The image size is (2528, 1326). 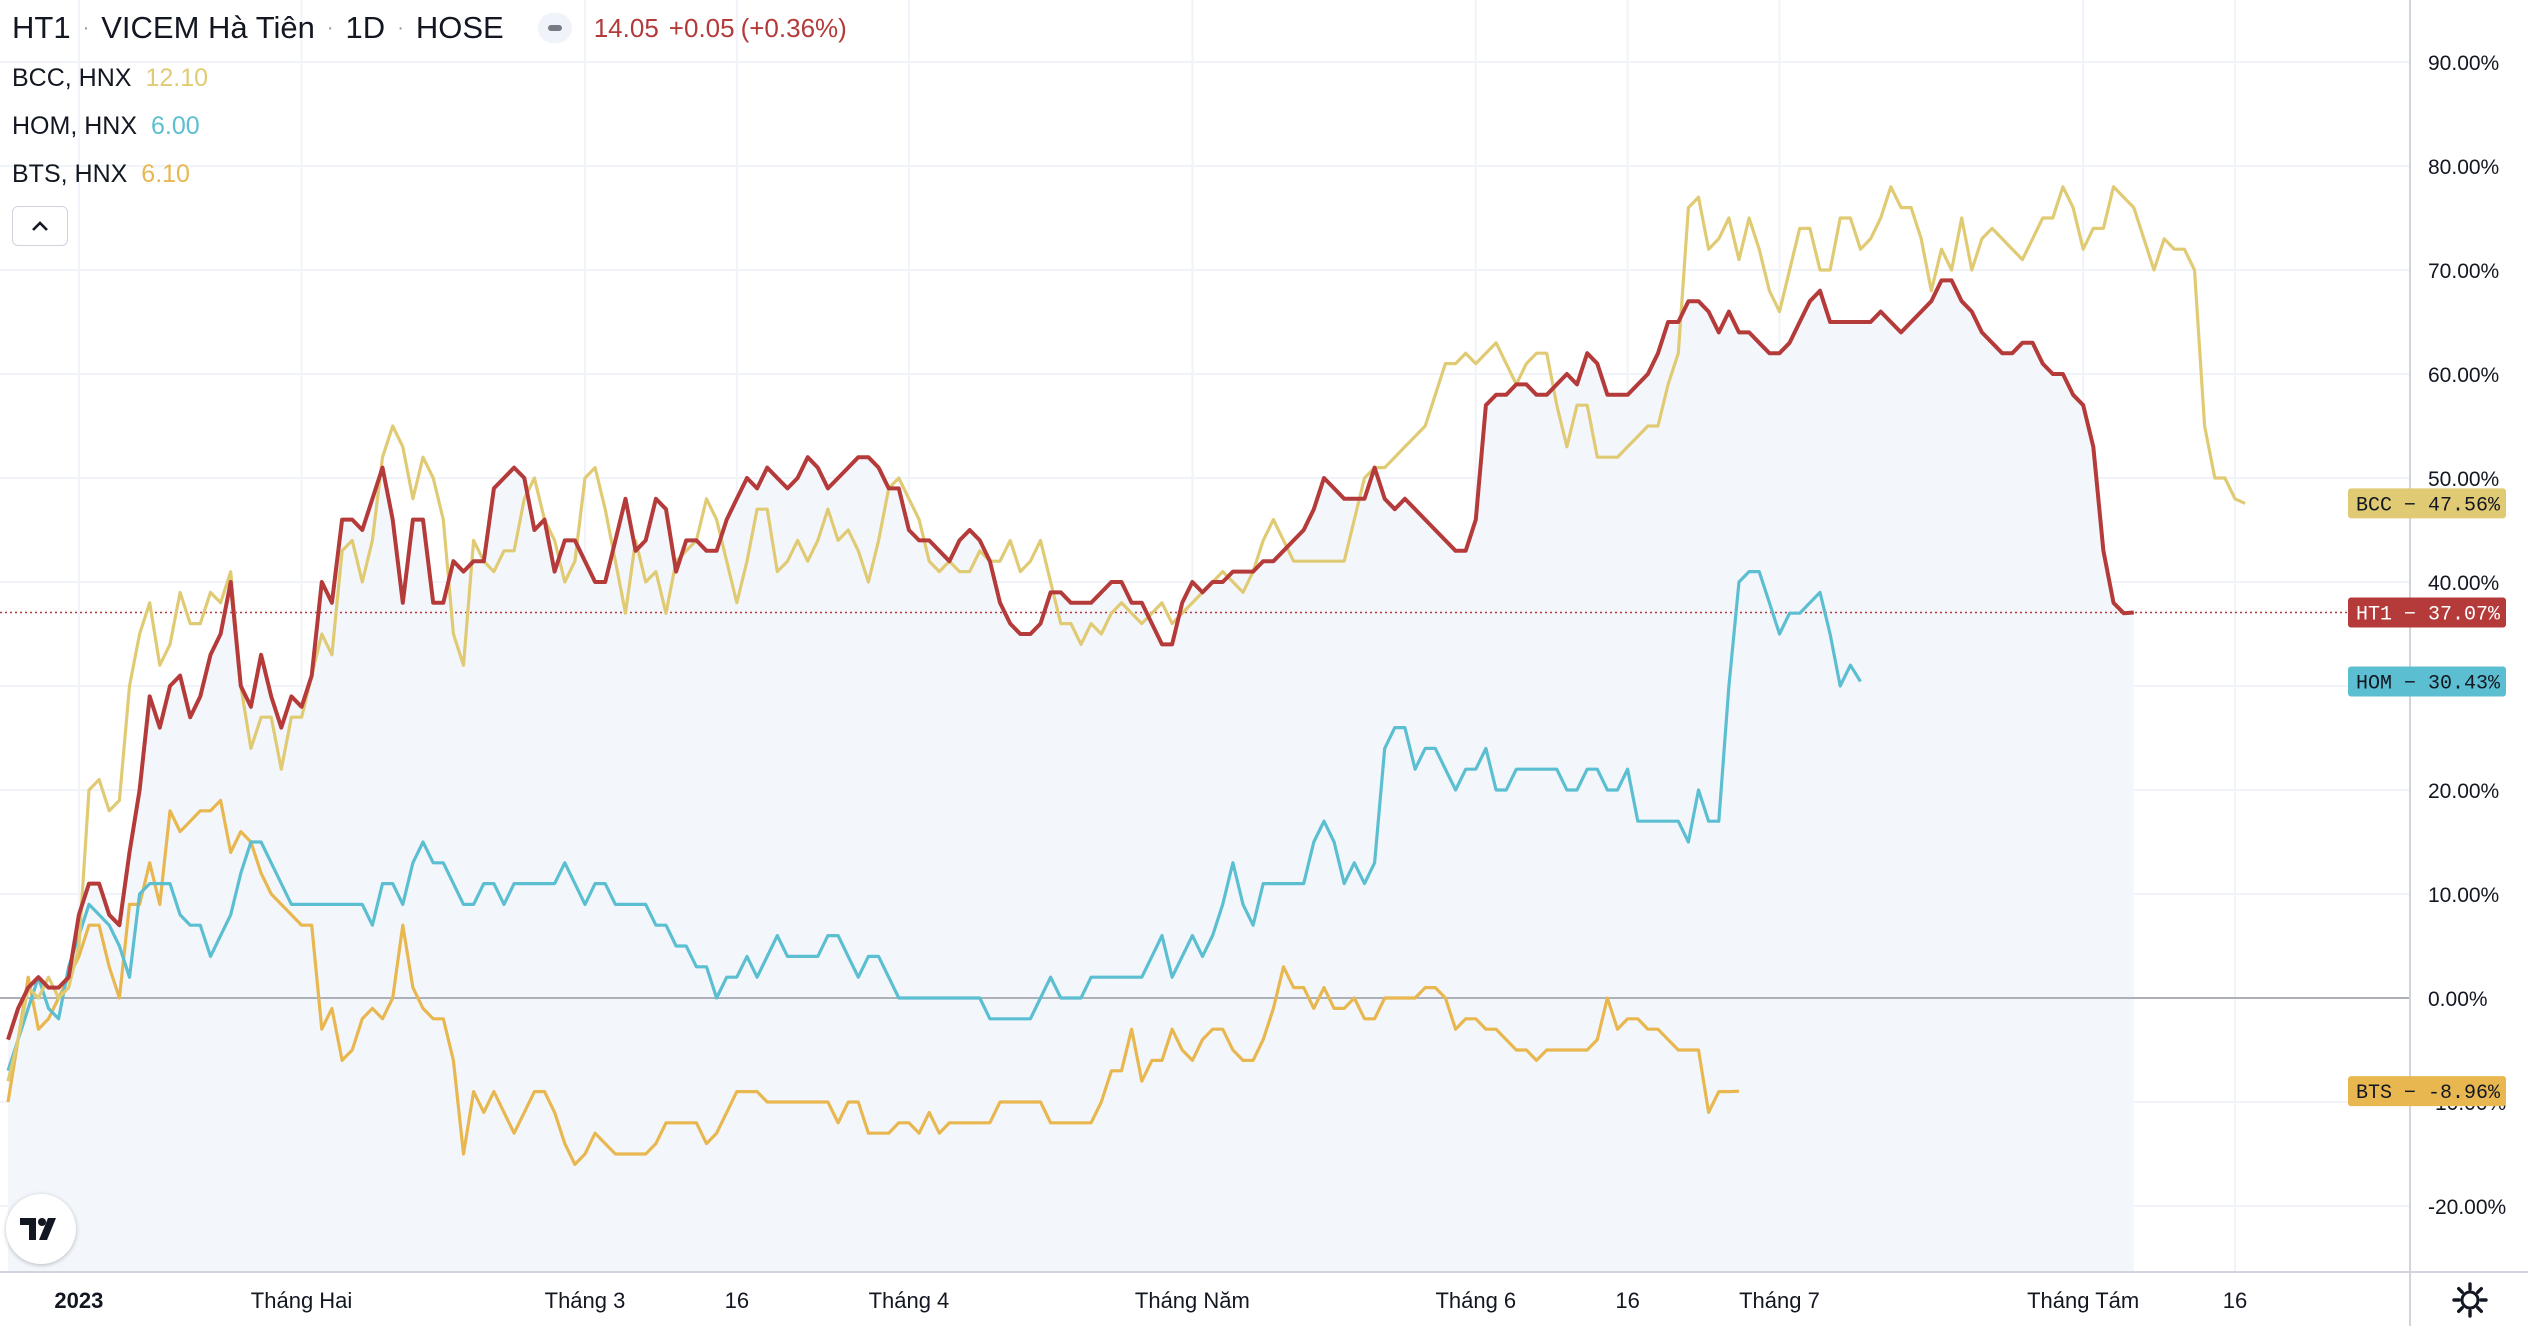 I want to click on x-tick-label: Tháng 4, so click(x=909, y=1300).